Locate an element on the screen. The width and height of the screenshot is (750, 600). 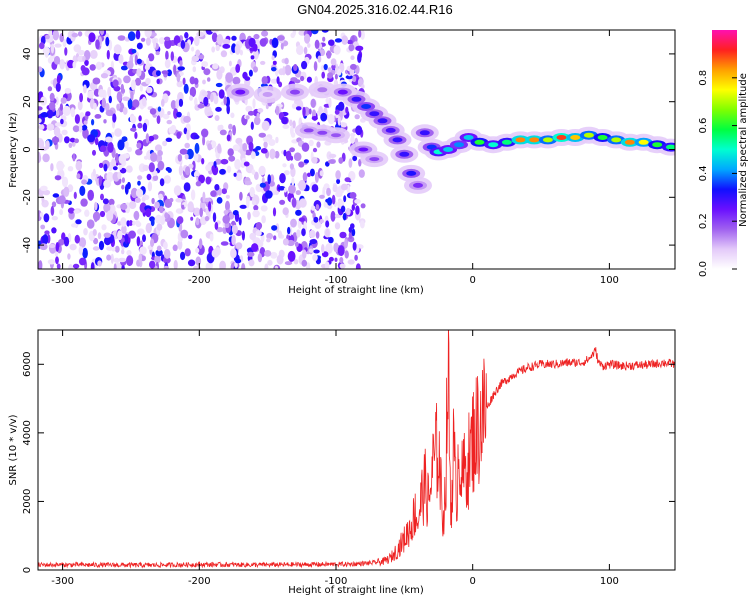
colorbar-ticks: 0.0 0.2 0.4 0.6 0.8 is located at coordinates (717, 173).